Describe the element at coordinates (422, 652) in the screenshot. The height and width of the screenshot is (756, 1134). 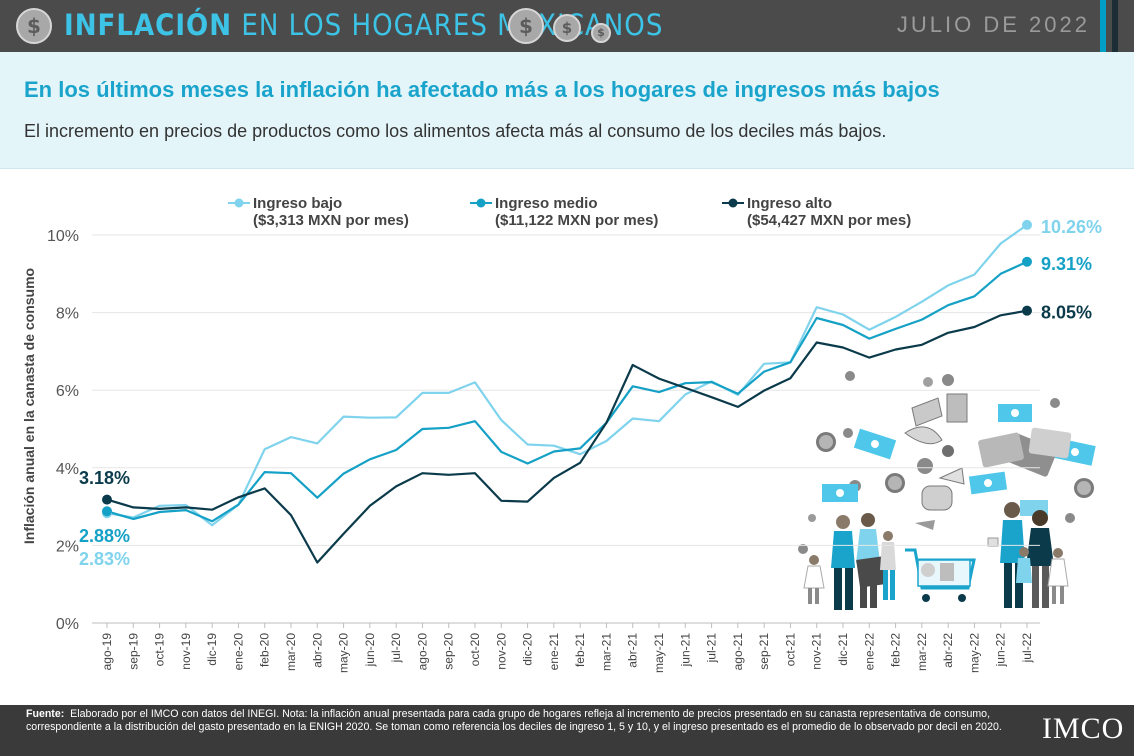
I see `x-tick-label: ago-20` at that location.